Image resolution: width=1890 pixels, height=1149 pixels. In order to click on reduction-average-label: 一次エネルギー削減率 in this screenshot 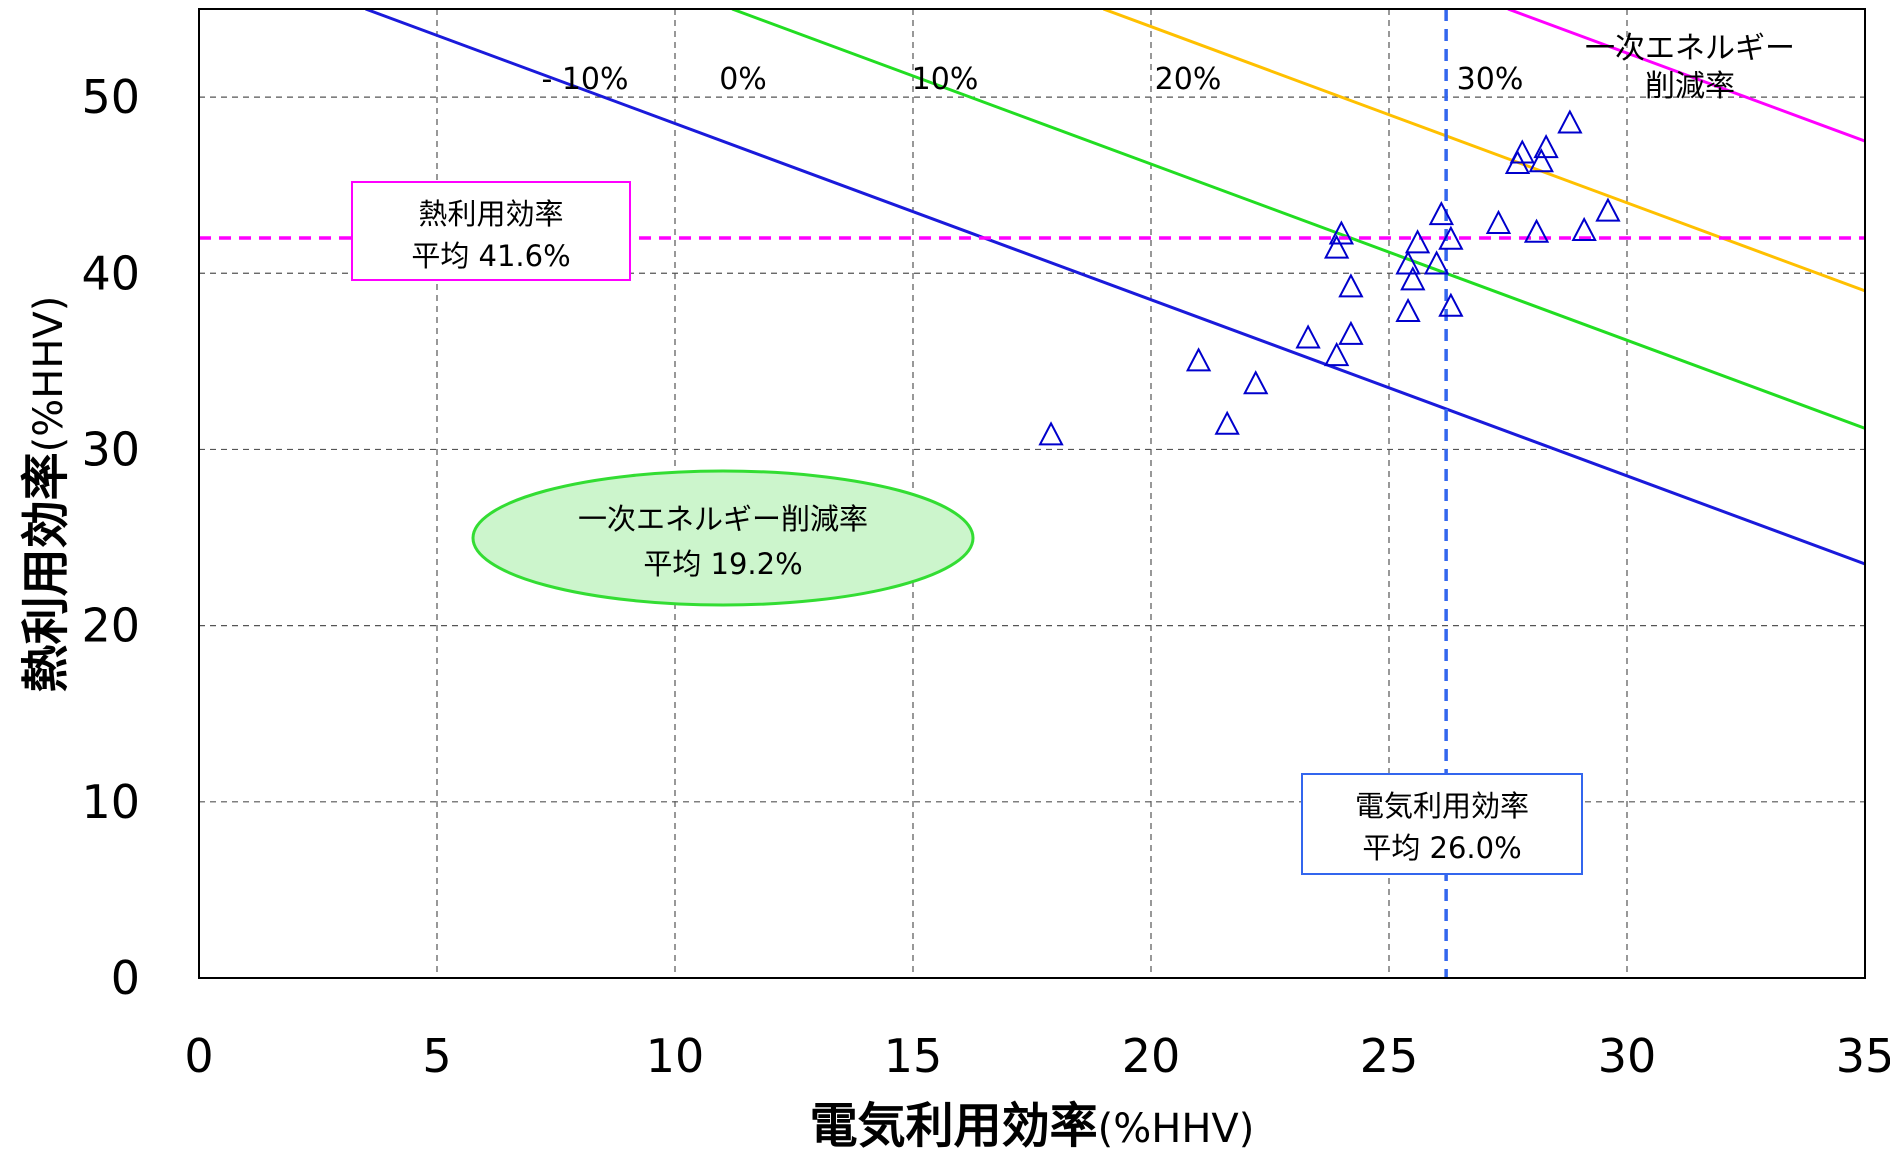, I will do `click(723, 519)`.